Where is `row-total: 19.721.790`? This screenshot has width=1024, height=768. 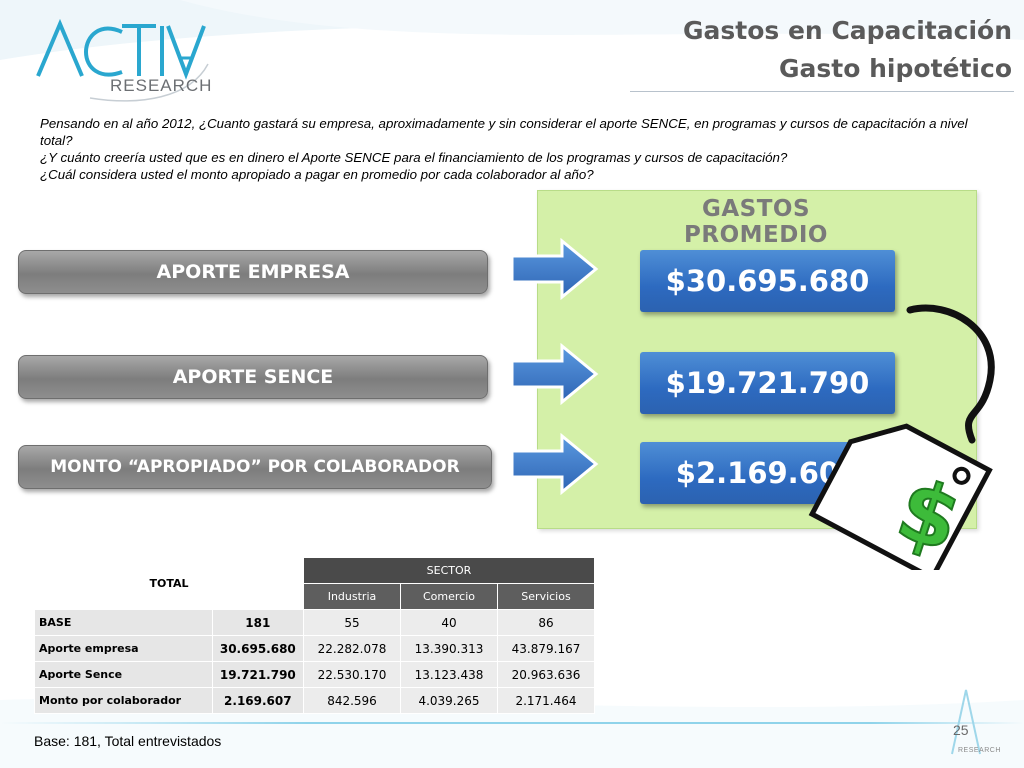
row-total: 19.721.790 is located at coordinates (258, 674).